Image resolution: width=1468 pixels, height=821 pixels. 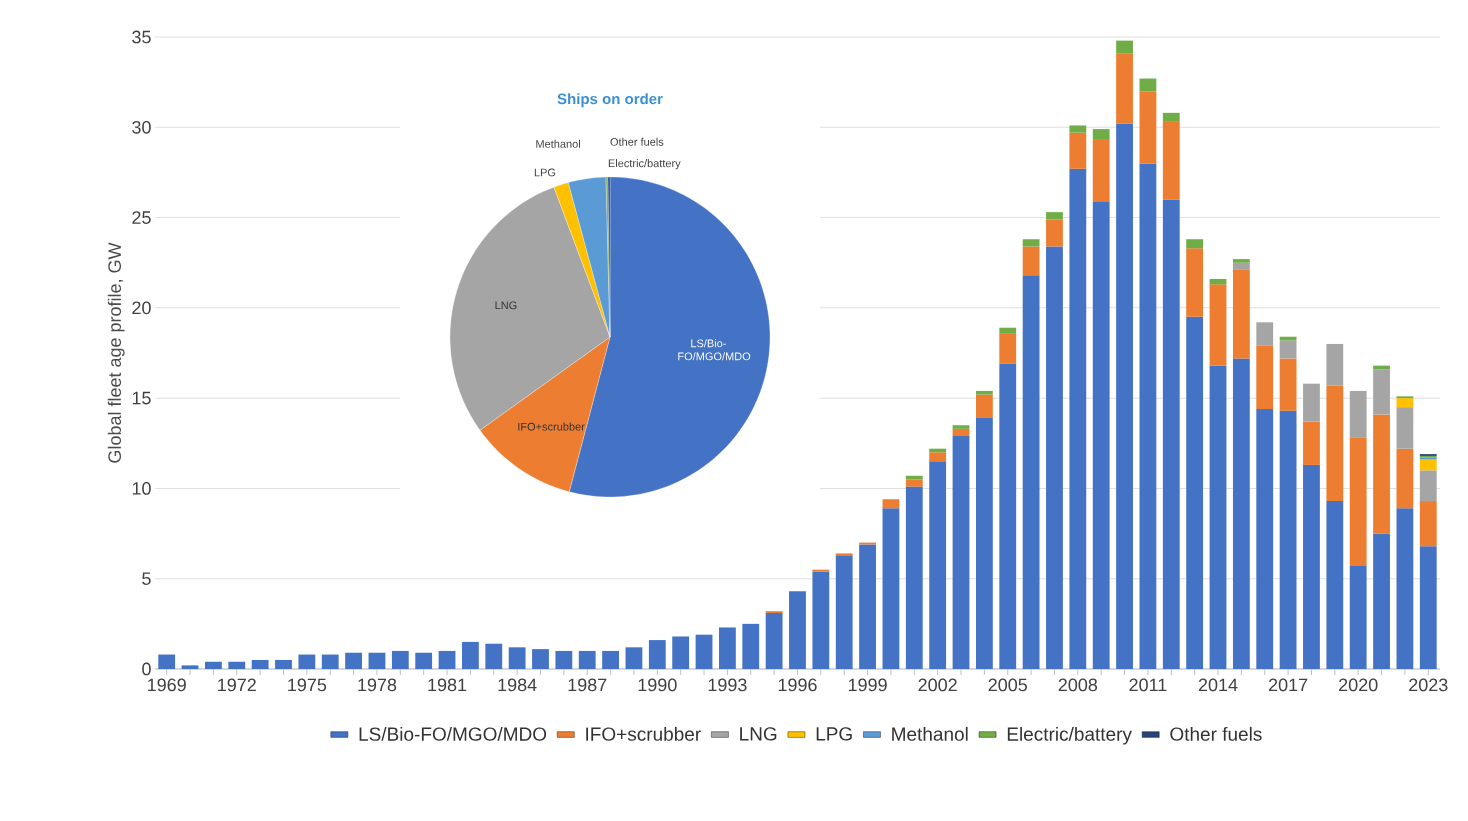 What do you see at coordinates (1007, 685) in the screenshot?
I see `x-tick-label: 2005` at bounding box center [1007, 685].